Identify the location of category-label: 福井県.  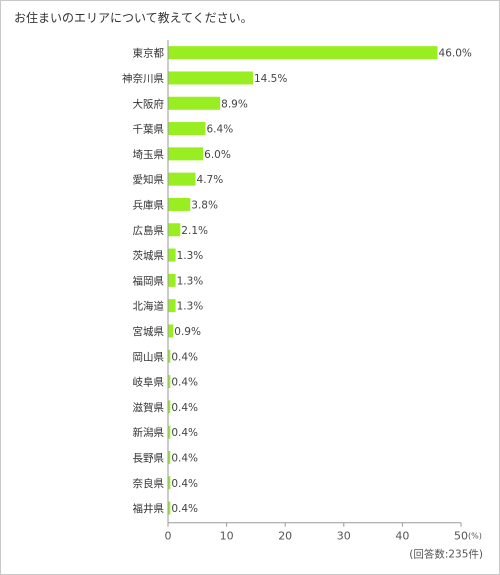
(149, 508).